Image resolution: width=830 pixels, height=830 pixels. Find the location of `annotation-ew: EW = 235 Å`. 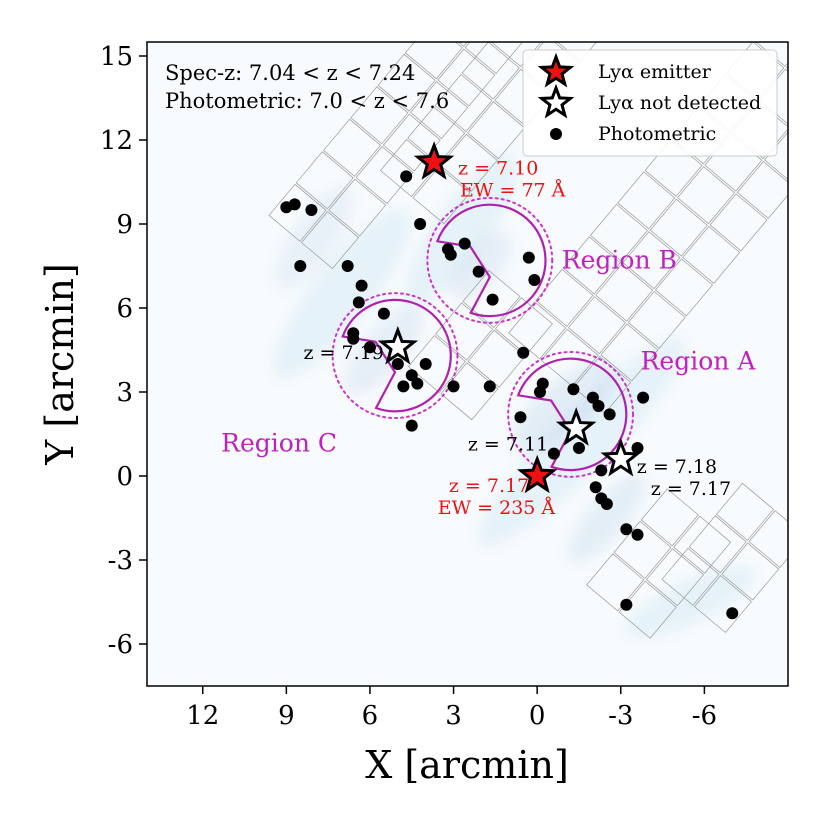

annotation-ew: EW = 235 Å is located at coordinates (497, 508).